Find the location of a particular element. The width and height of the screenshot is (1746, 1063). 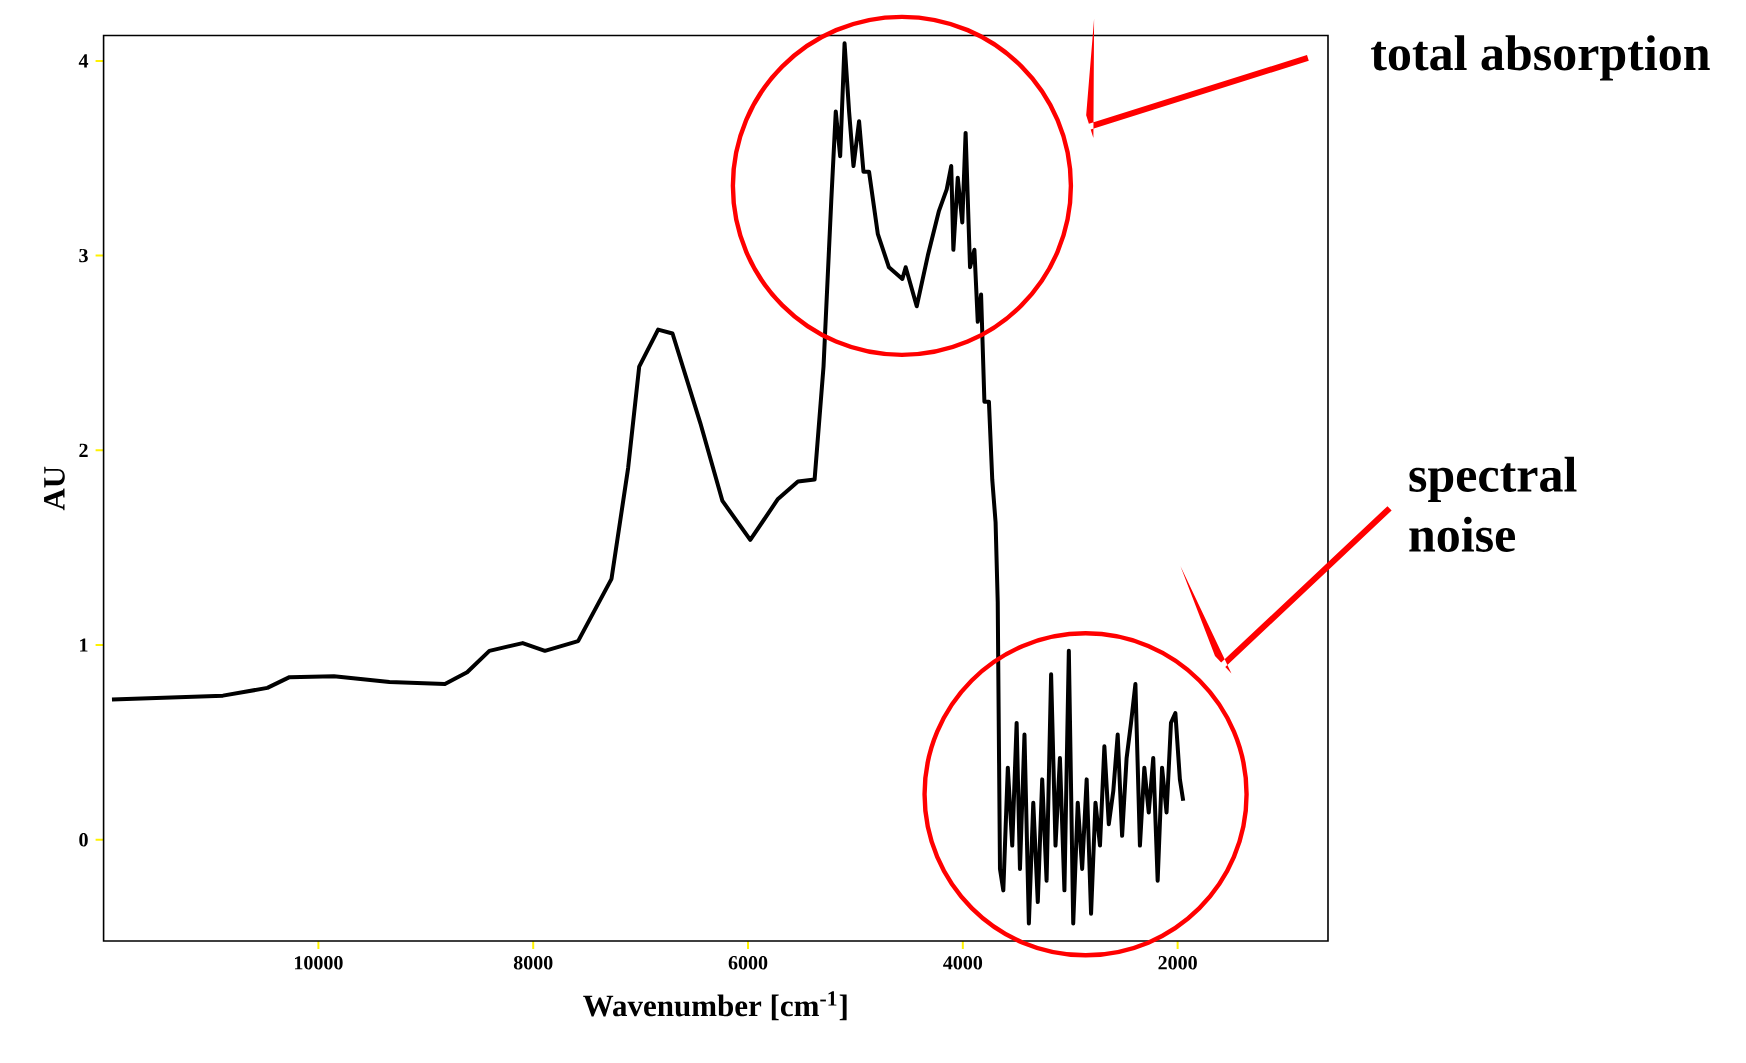

x-tick-label: 8000 is located at coordinates (533, 963).